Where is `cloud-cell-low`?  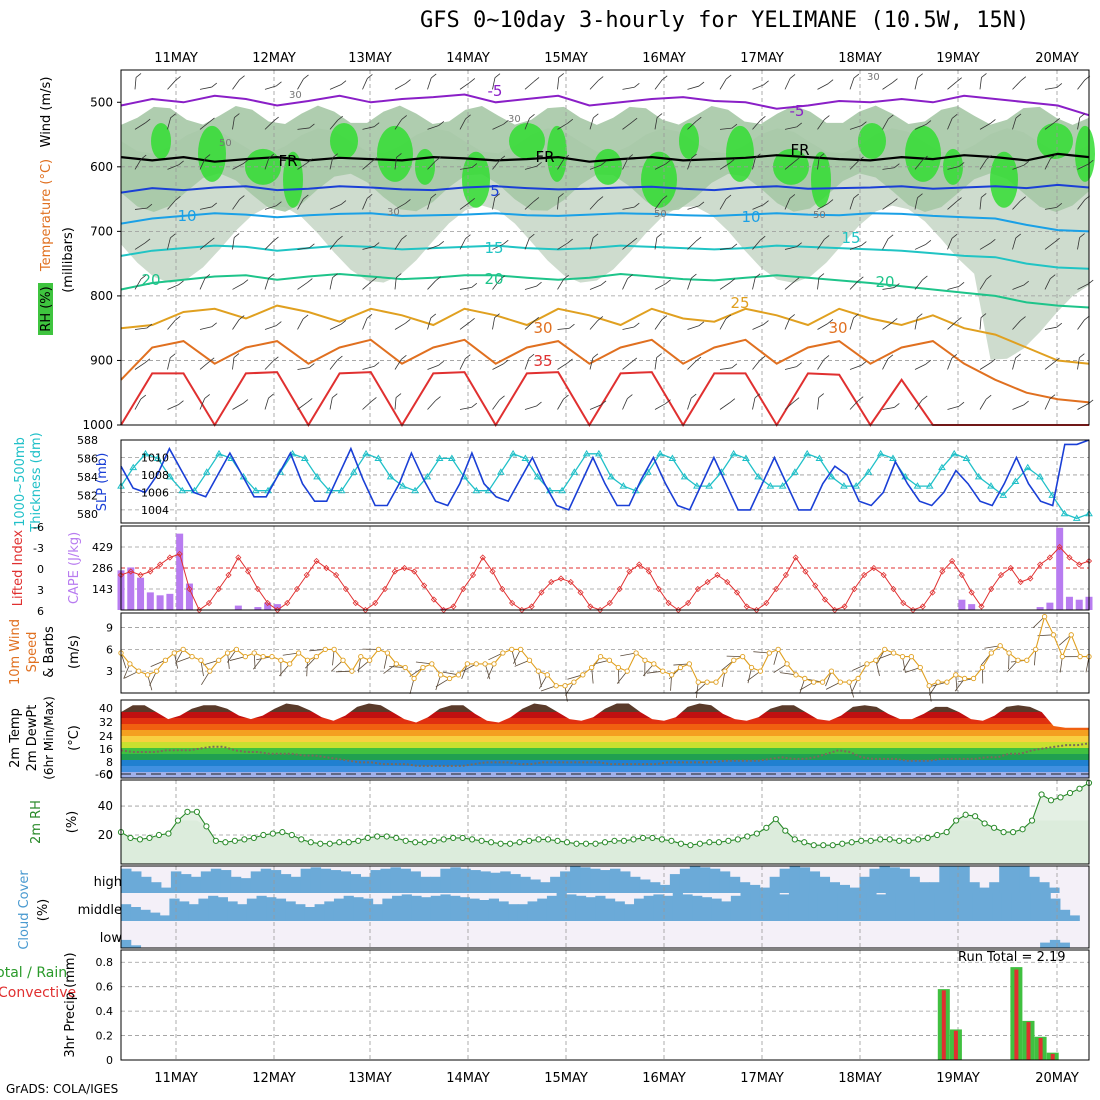
cloud-cell-low is located at coordinates (126, 943).